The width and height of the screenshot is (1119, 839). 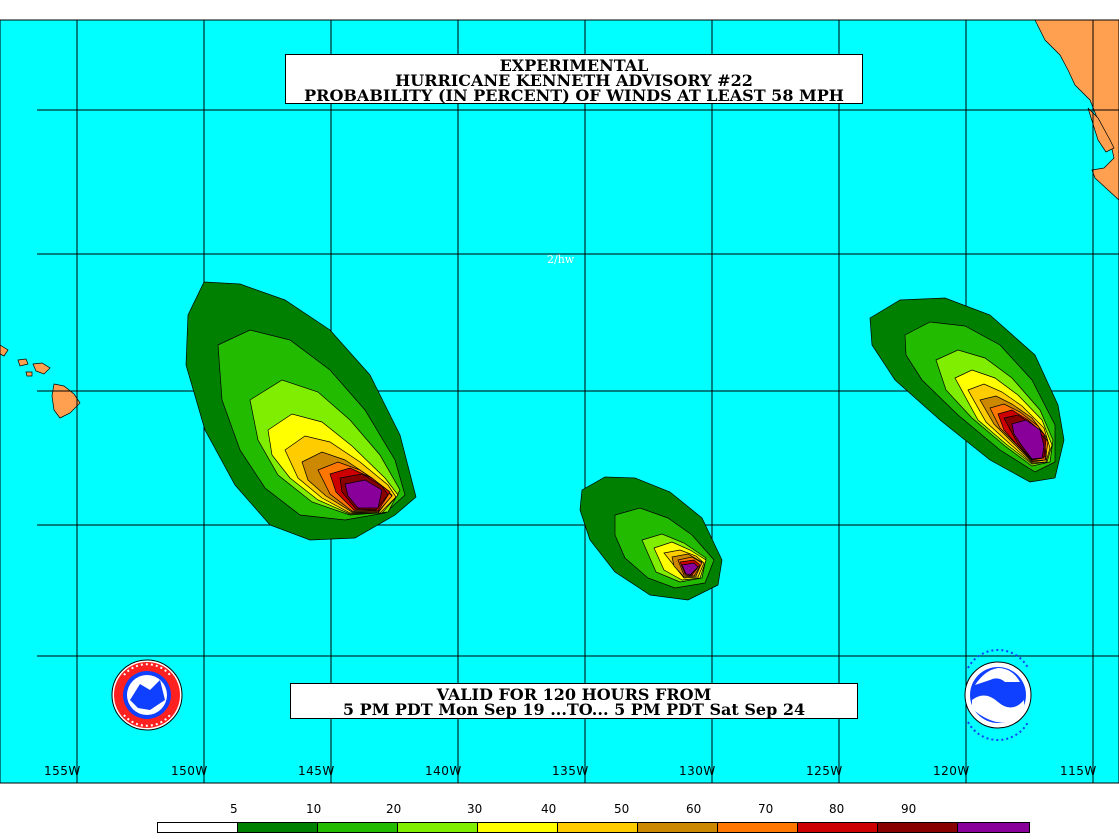 What do you see at coordinates (475, 809) in the screenshot?
I see `legend-label-30: 30` at bounding box center [475, 809].